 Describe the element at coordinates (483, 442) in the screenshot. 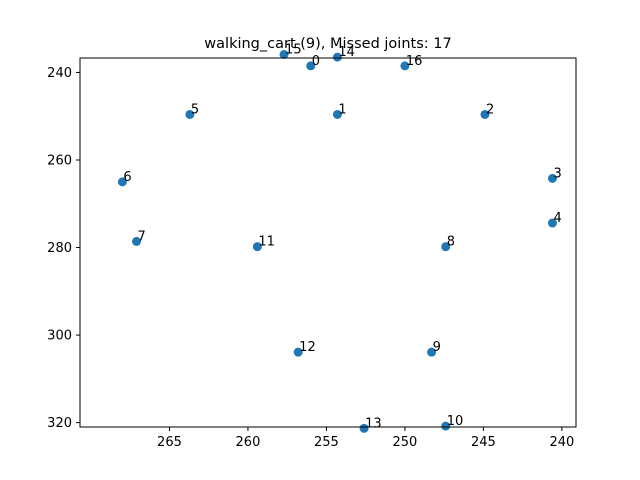

I see `x-tick-label: 245` at that location.